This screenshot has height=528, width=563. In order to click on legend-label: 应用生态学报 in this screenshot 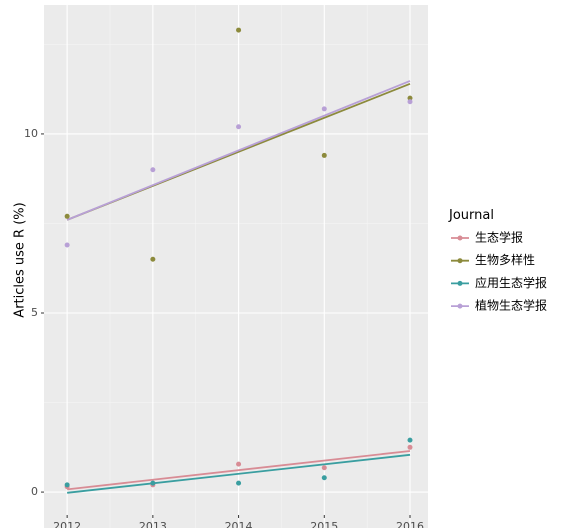, I will do `click(511, 282)`.